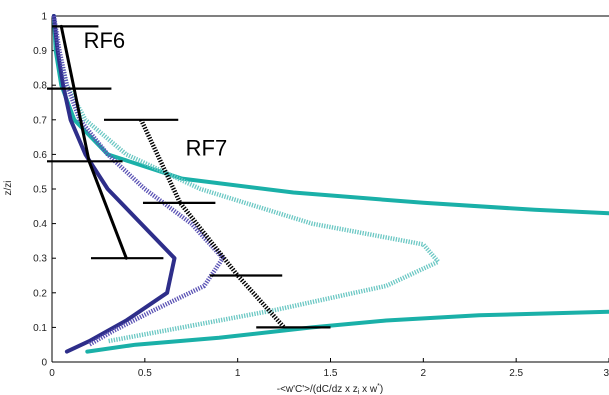 Image resolution: width=609 pixels, height=395 pixels. I want to click on y-tick-label: 0.4, so click(40, 224).